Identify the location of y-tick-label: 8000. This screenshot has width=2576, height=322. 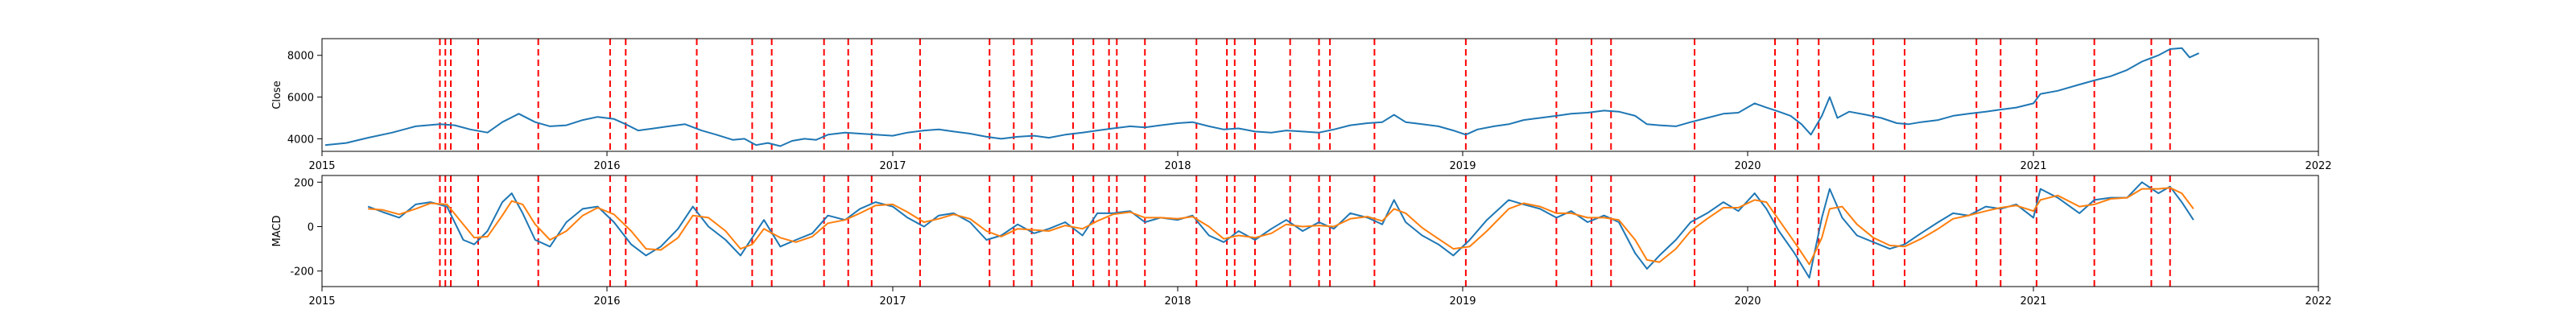
(300, 57).